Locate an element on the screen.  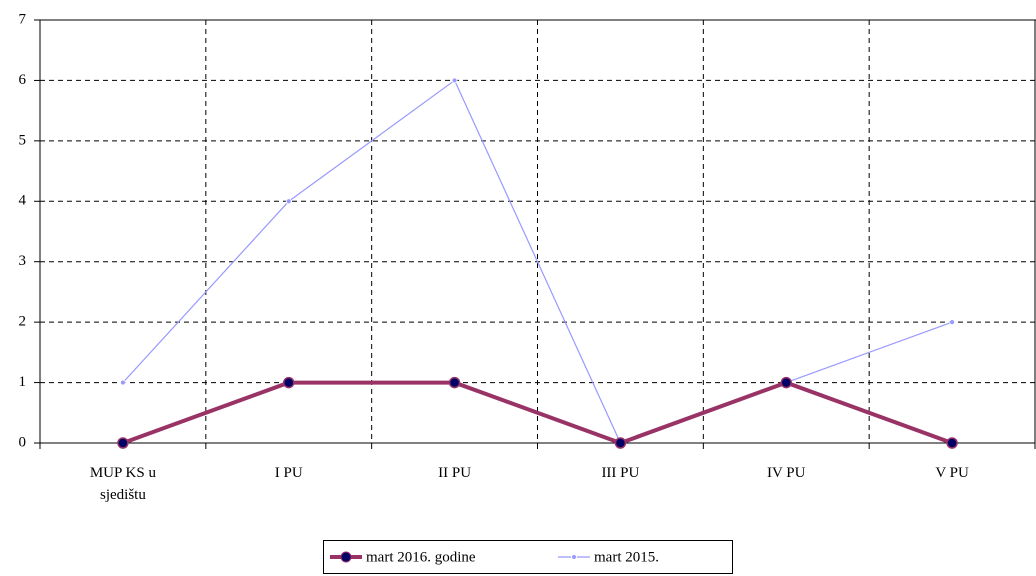
series-line is located at coordinates (537, 412).